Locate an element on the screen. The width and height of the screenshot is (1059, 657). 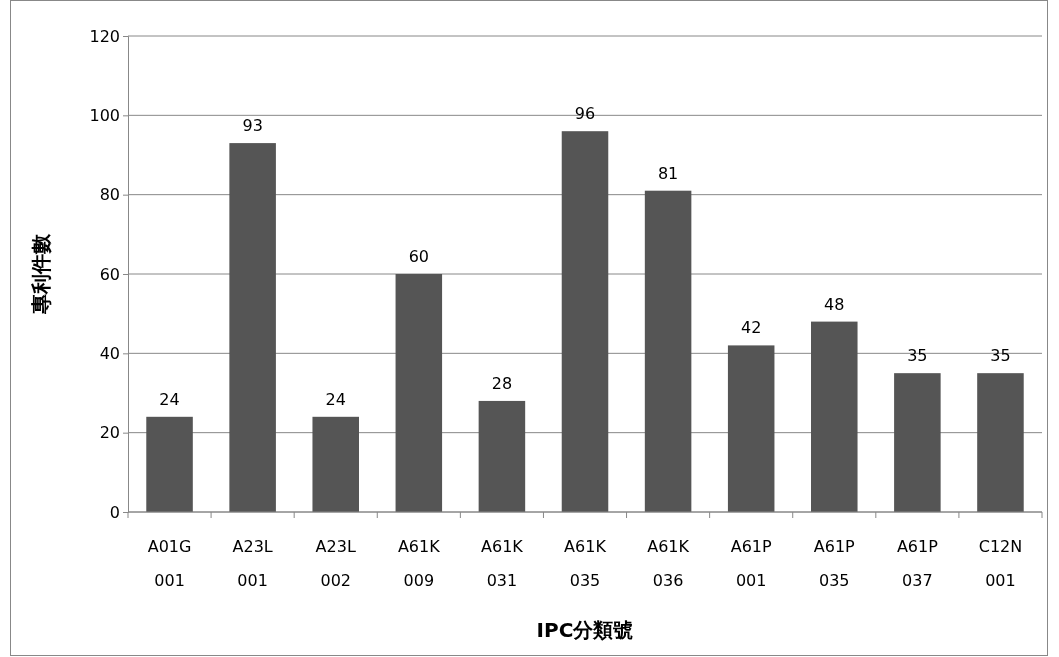
y-axis-title: 專利件數 is located at coordinates (41, 274).